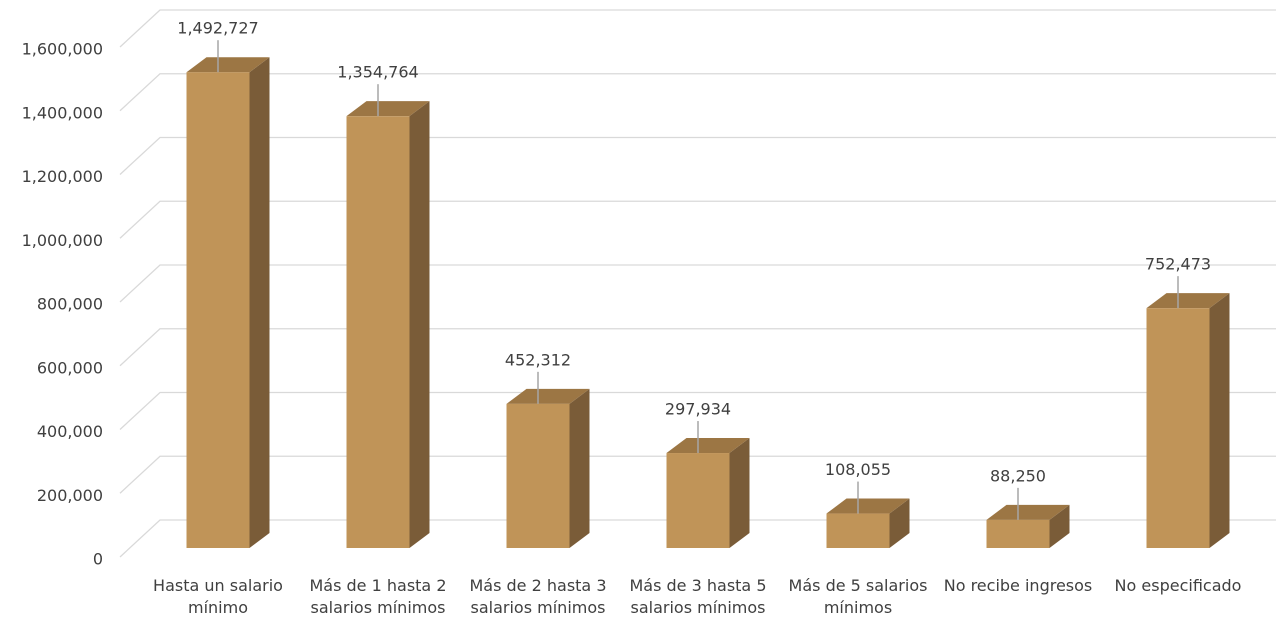 The width and height of the screenshot is (1276, 621). I want to click on y-tick-label: 0, so click(98, 559).